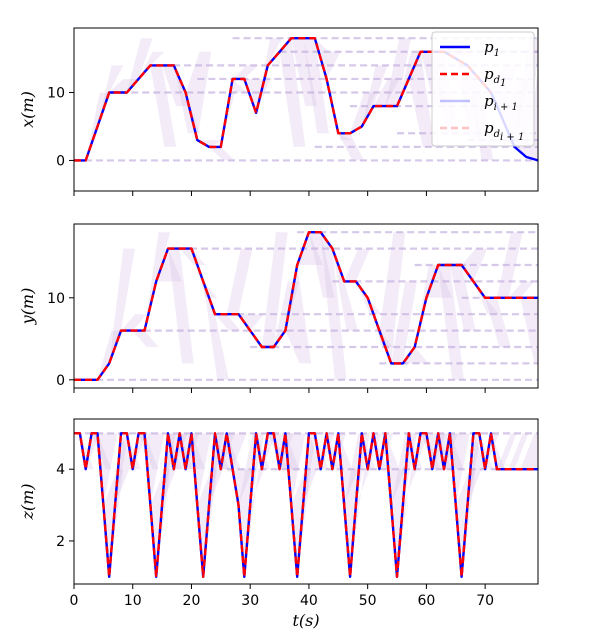 The height and width of the screenshot is (638, 598). What do you see at coordinates (74, 601) in the screenshot?
I see `x-tick-label: 0` at bounding box center [74, 601].